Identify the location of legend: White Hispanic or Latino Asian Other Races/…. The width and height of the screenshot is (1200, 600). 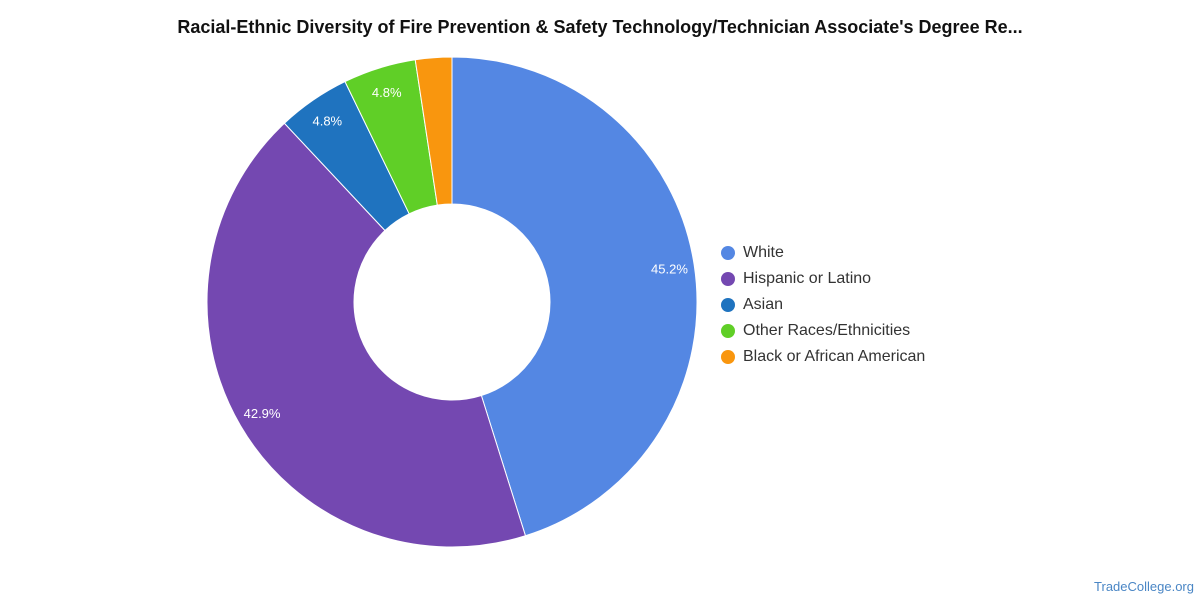
(823, 305).